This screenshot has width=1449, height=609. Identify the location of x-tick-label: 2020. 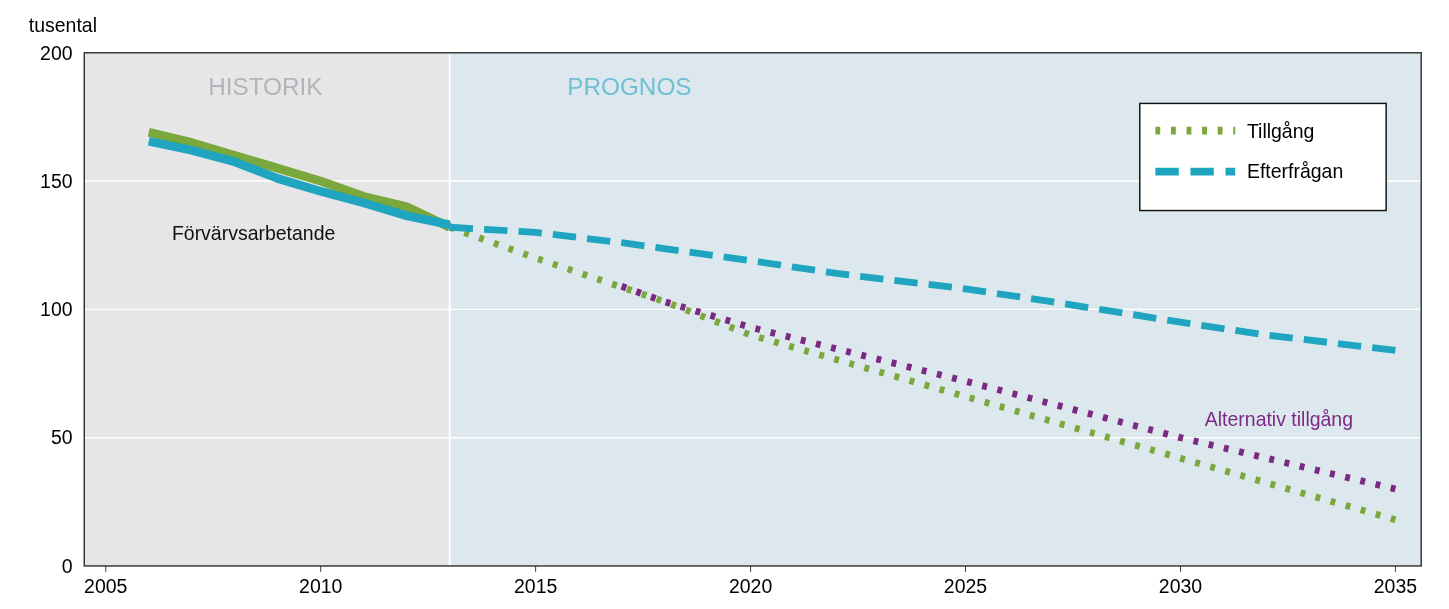
(750, 586).